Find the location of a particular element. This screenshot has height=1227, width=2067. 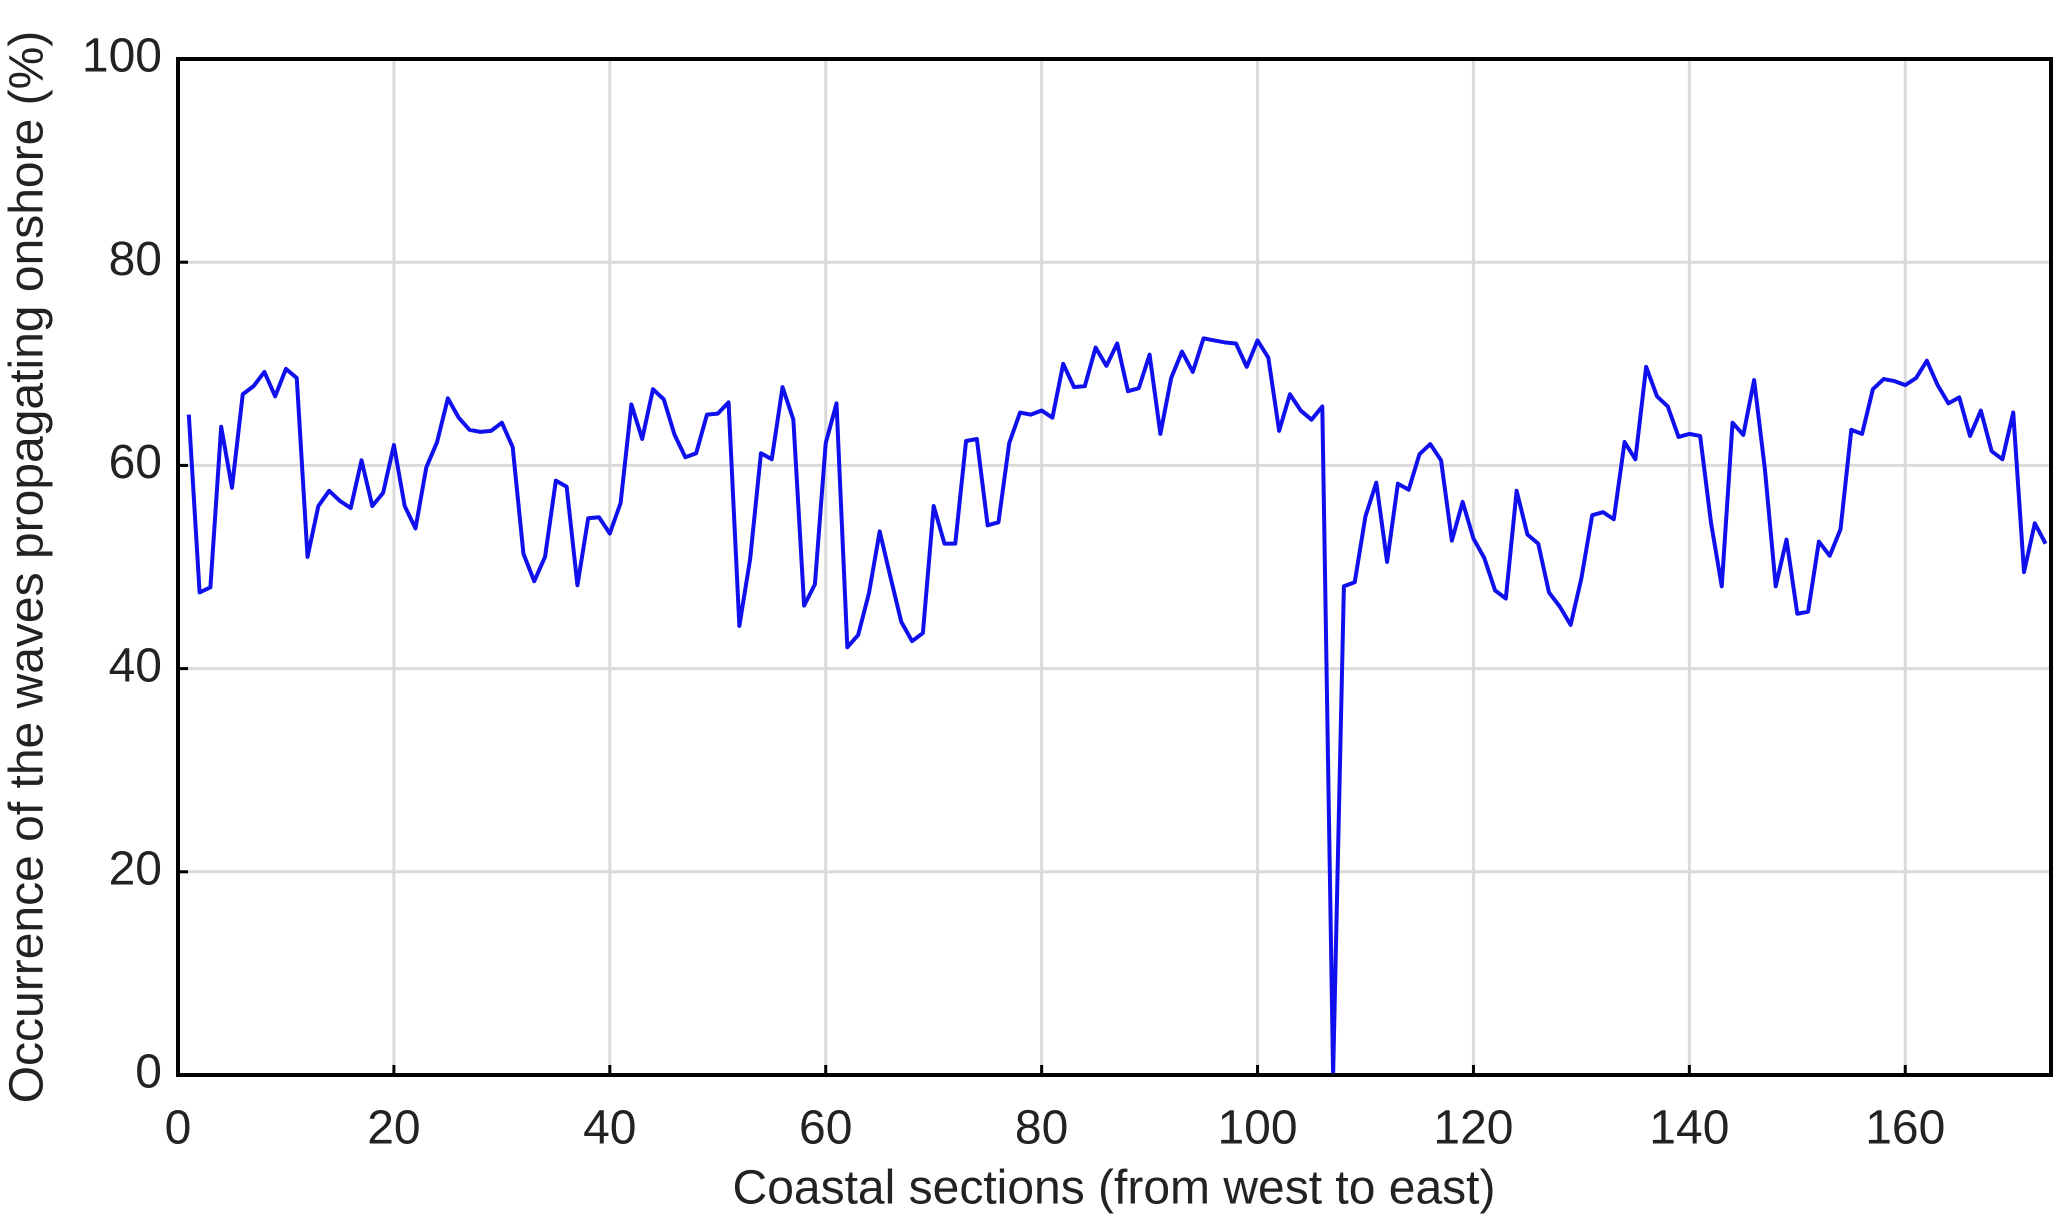

y-tick-label: 100 is located at coordinates (122, 56).